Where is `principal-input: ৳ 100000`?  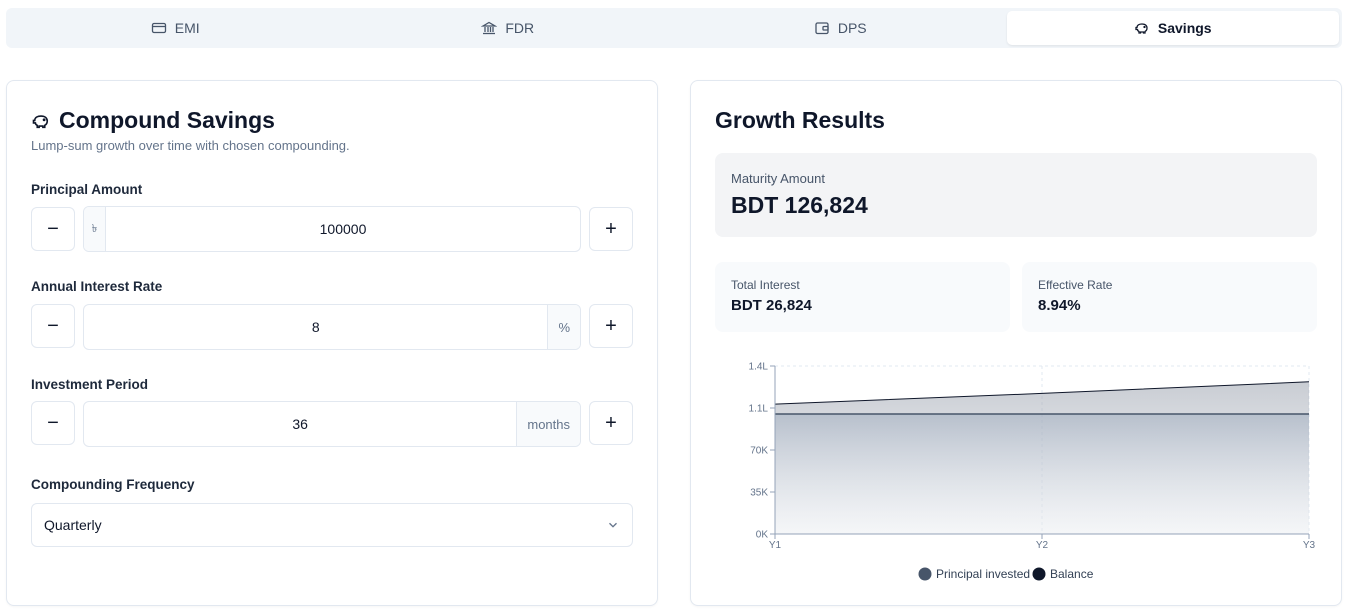
principal-input: ৳ 100000 is located at coordinates (332, 229).